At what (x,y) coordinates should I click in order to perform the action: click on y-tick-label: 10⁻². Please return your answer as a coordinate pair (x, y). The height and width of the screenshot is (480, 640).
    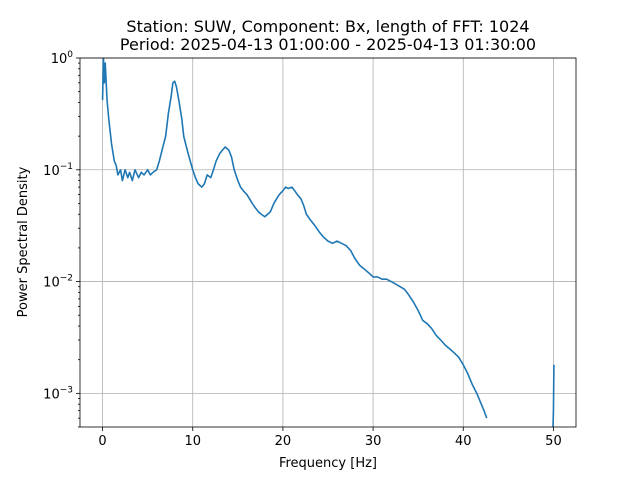
    Looking at the image, I should click on (58, 282).